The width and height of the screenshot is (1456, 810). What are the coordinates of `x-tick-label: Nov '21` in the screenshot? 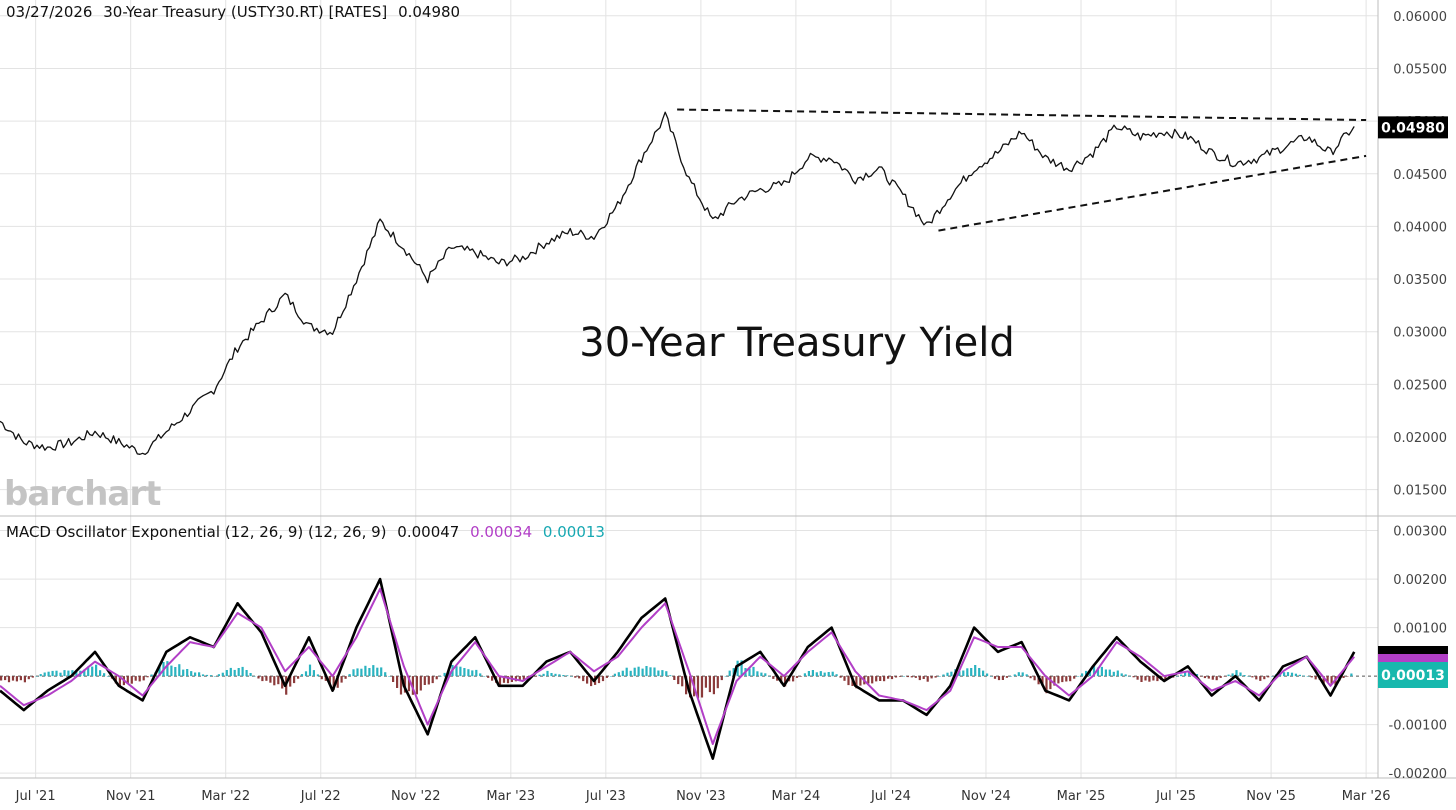 It's located at (131, 796).